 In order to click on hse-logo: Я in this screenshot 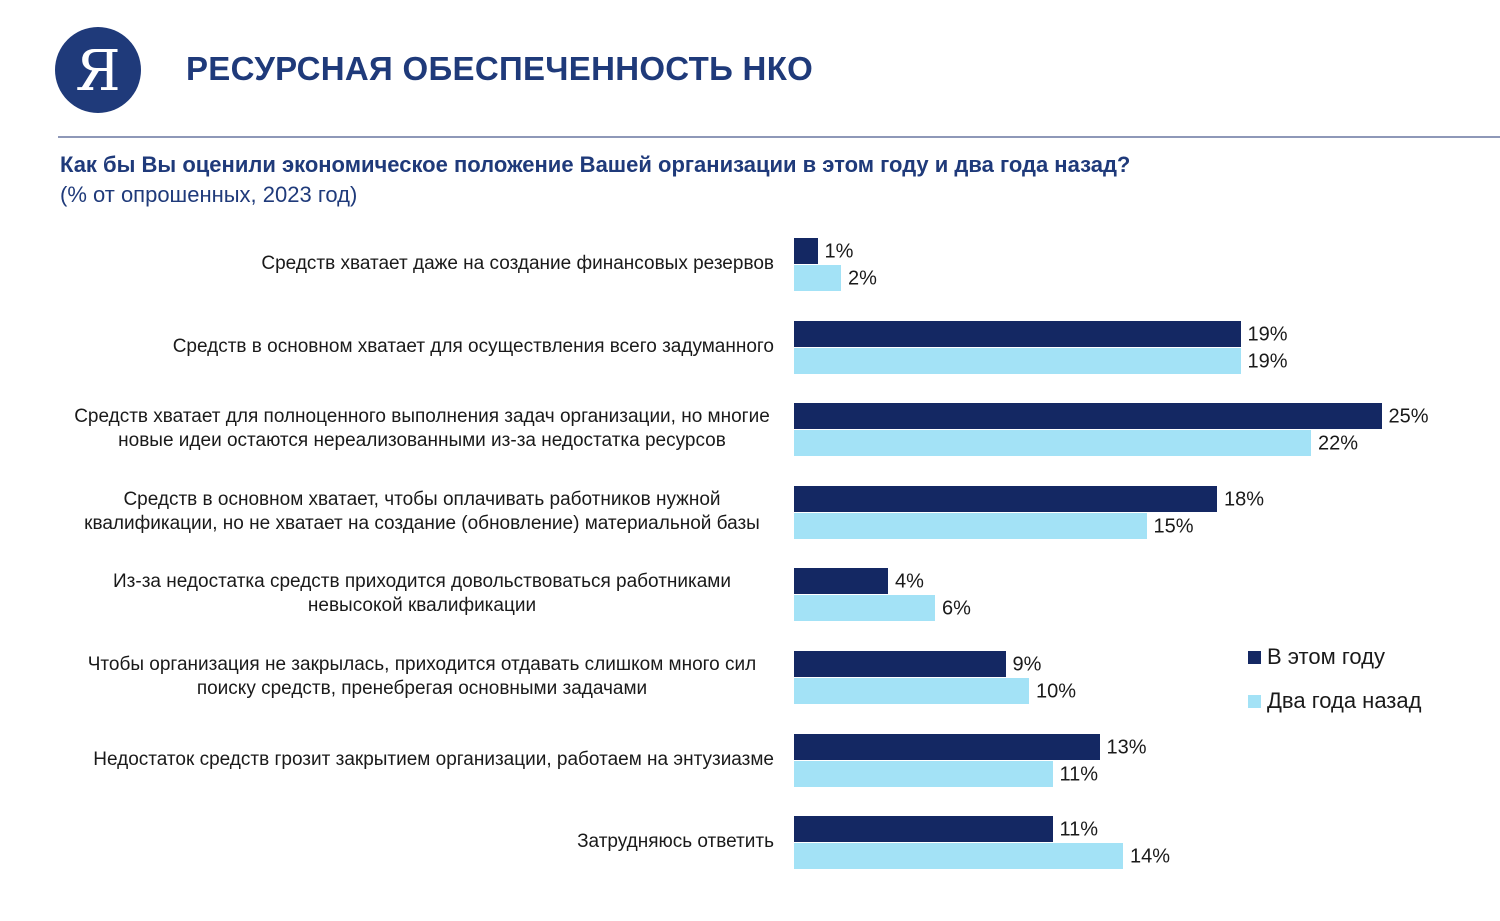, I will do `click(98, 70)`.